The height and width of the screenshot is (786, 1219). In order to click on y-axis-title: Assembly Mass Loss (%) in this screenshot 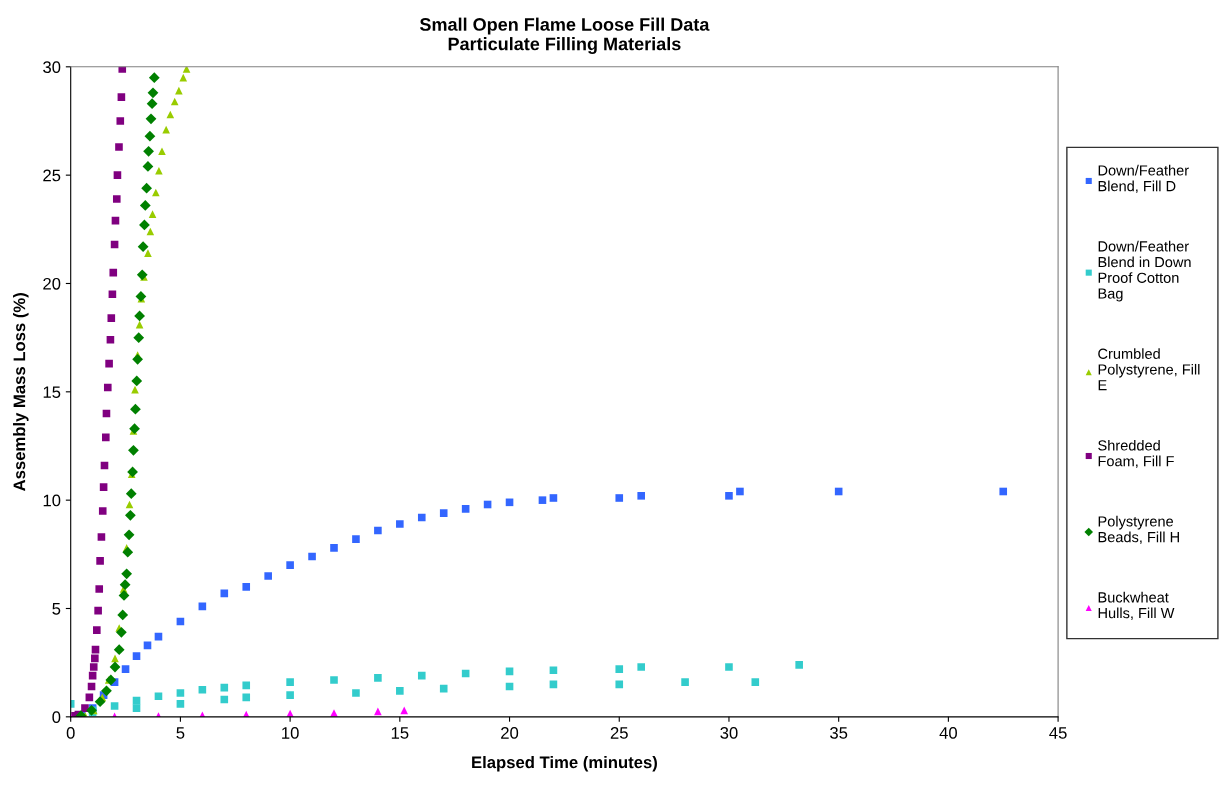, I will do `click(21, 392)`.